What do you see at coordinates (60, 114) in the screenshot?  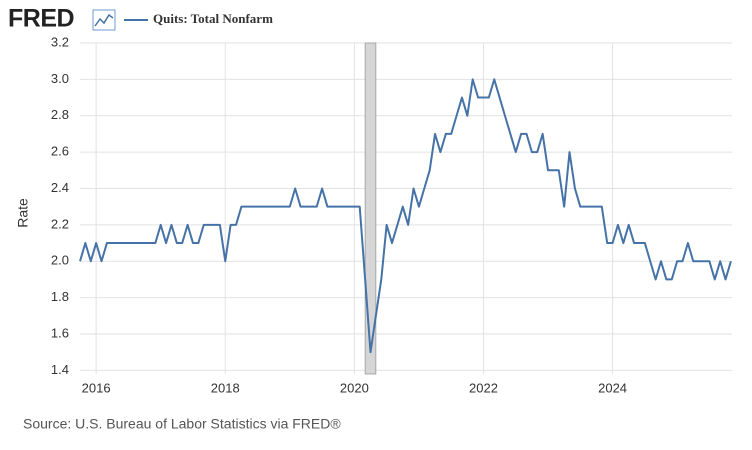 I see `y-tick-label: 2.8` at bounding box center [60, 114].